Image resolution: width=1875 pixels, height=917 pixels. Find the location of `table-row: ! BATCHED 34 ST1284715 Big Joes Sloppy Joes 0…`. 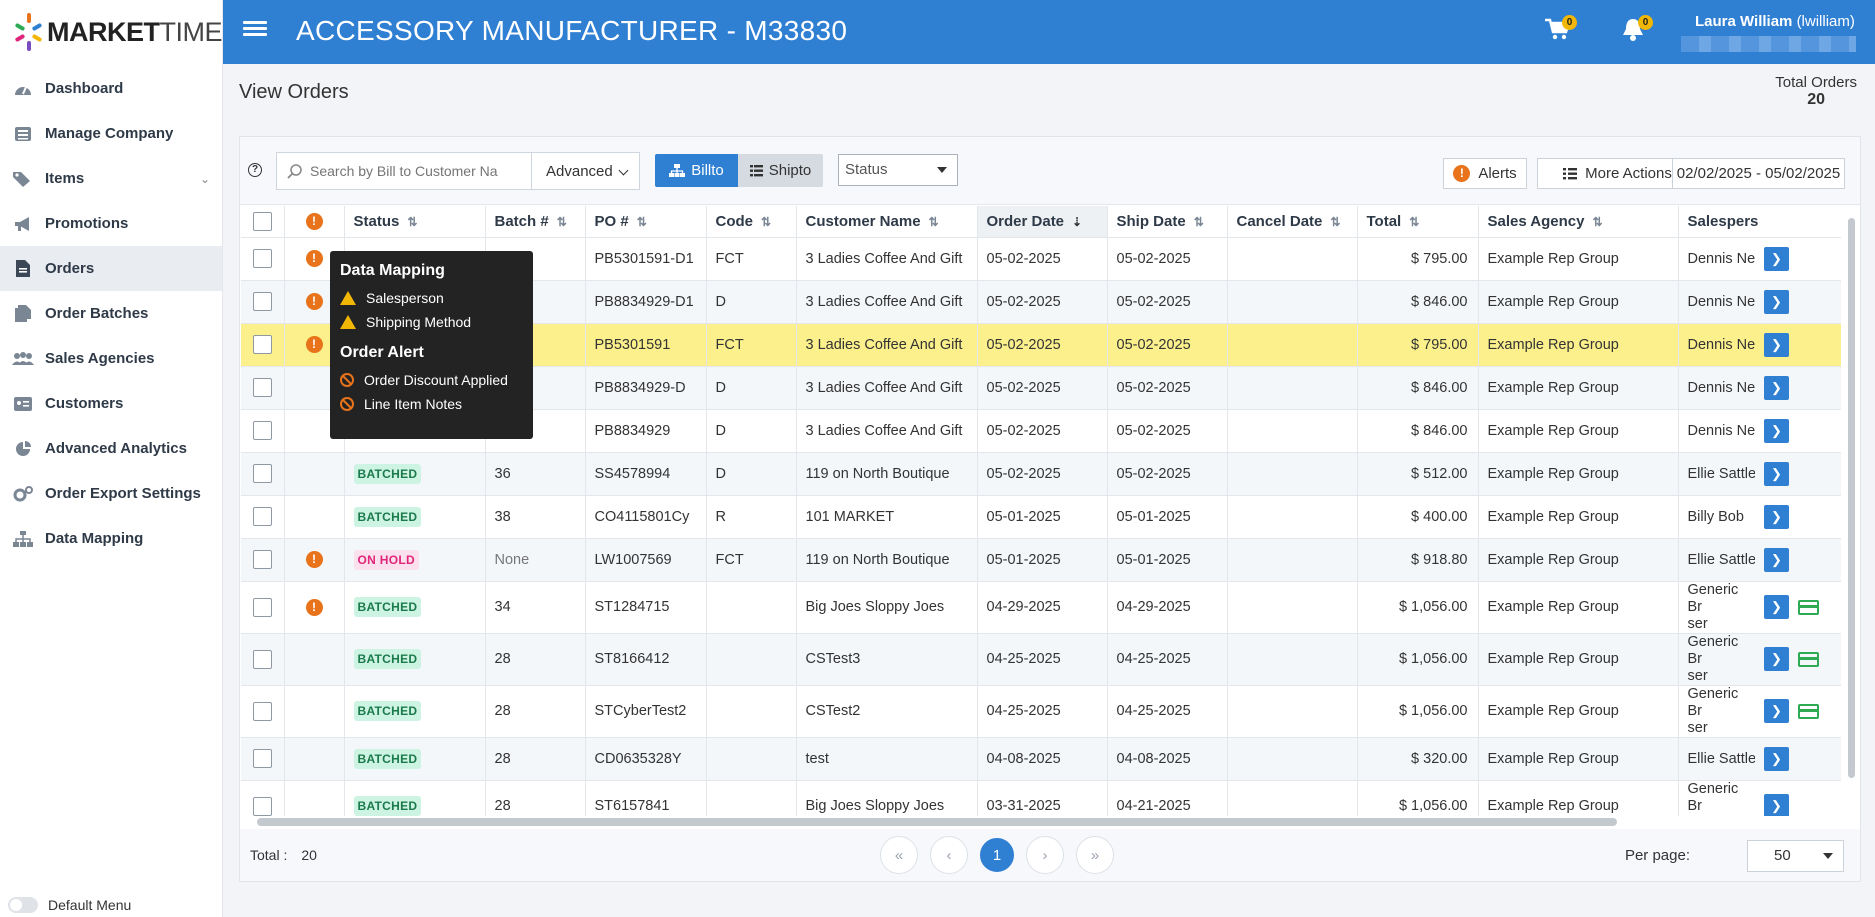

table-row: ! BATCHED 34 ST1284715 Big Joes Sloppy Joes 0… is located at coordinates (1041, 607).